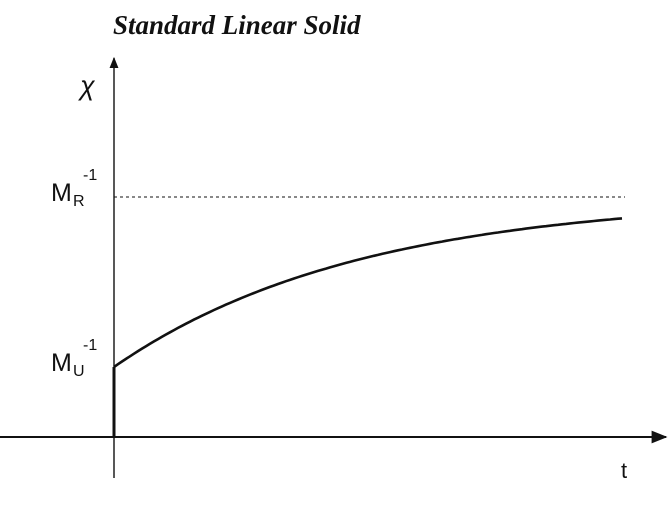 Image resolution: width=670 pixels, height=508 pixels. Describe the element at coordinates (79, 201) in the screenshot. I see `relaxed-label-sub: R` at that location.